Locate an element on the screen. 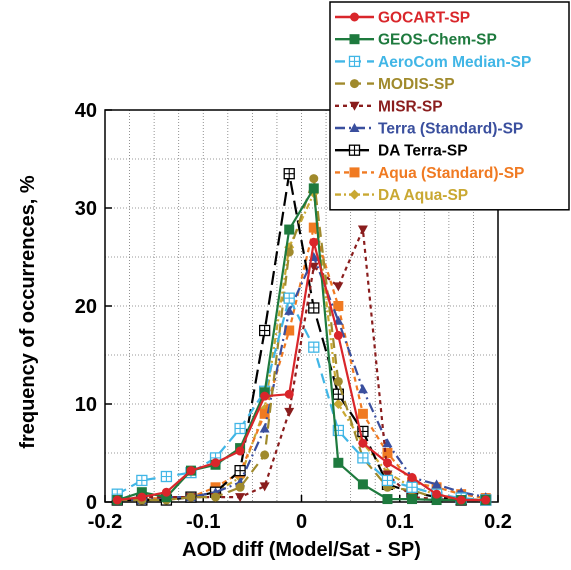 The width and height of the screenshot is (571, 570). legend-item: MODIS-SP is located at coordinates (395, 84).